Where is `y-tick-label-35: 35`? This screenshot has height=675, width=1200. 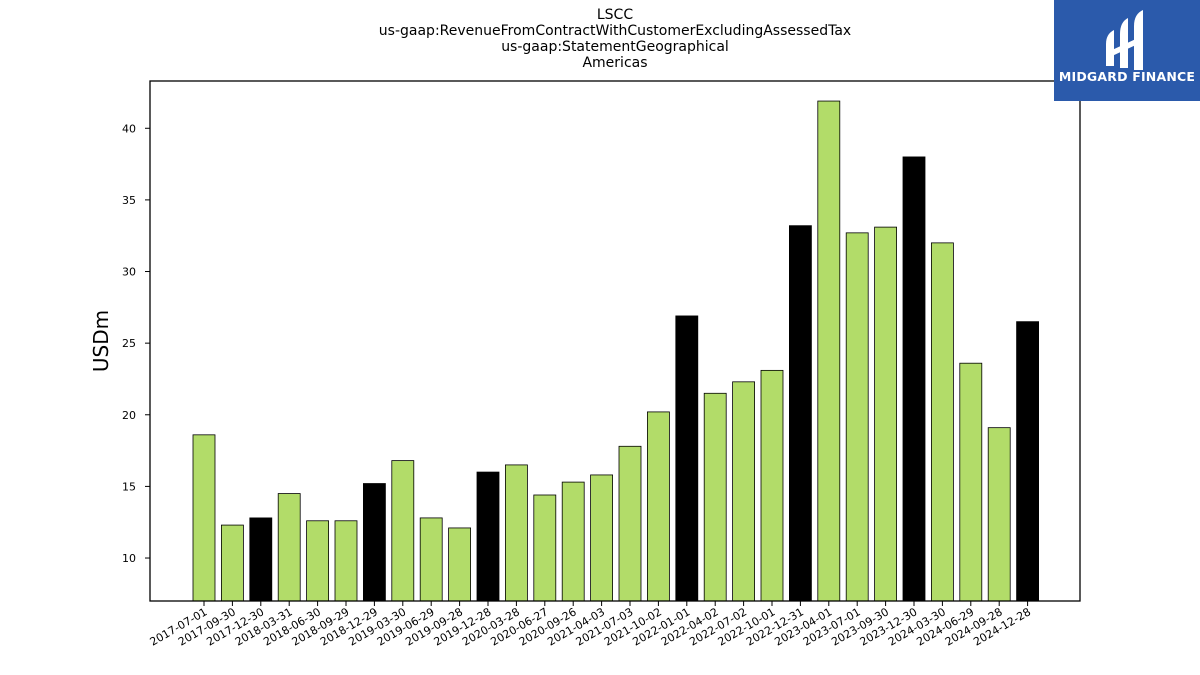 y-tick-label-35: 35 is located at coordinates (129, 200).